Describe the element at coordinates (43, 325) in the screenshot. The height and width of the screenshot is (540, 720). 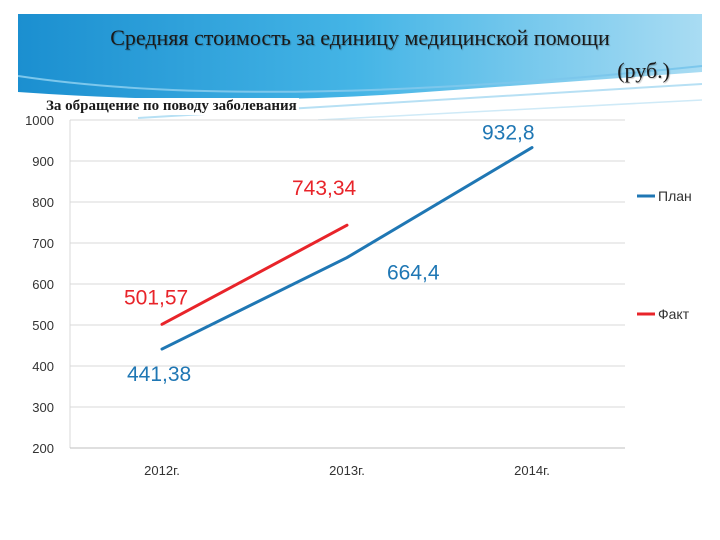
I see `y-tick-label: 500` at that location.